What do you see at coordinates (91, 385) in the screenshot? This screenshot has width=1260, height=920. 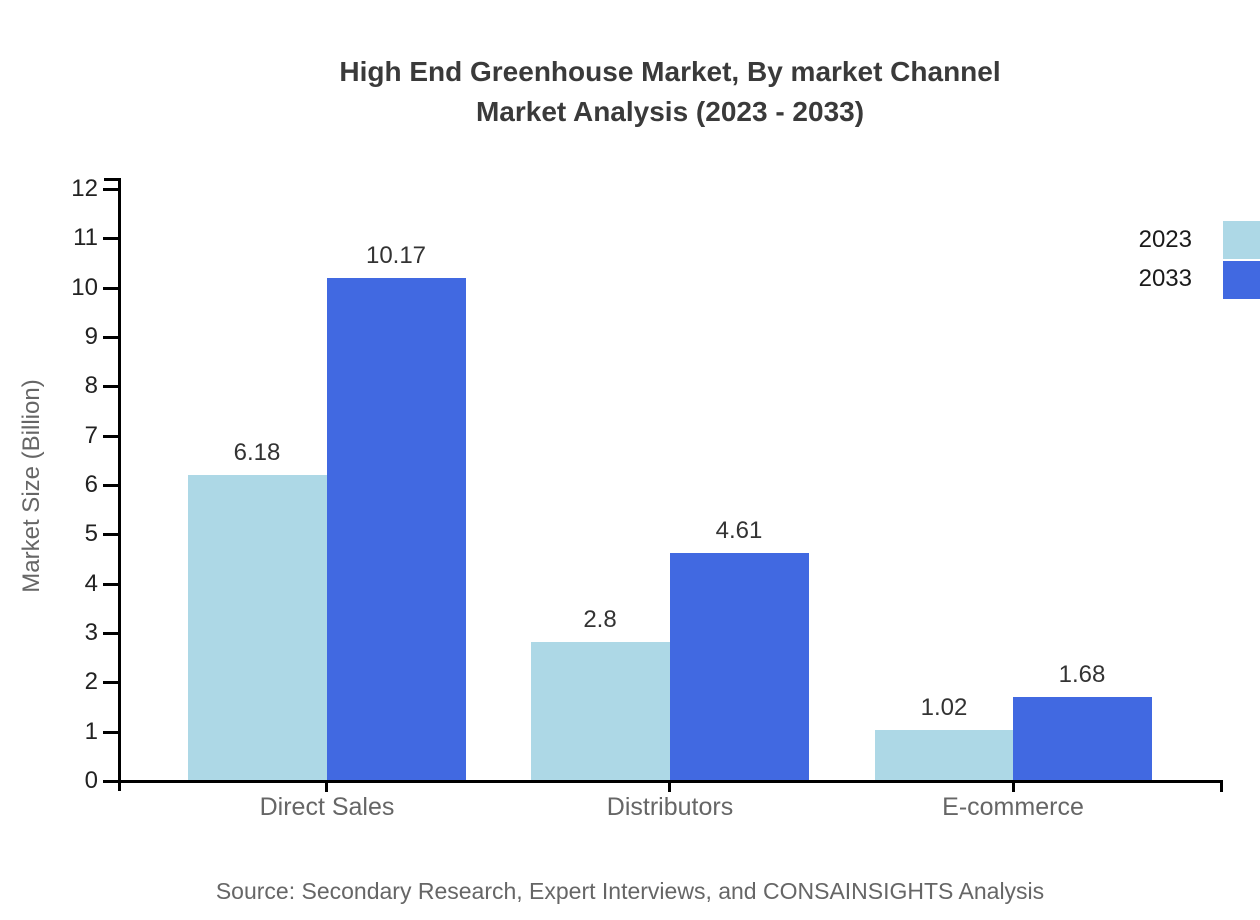 I see `y-tick-label-8: 8` at bounding box center [91, 385].